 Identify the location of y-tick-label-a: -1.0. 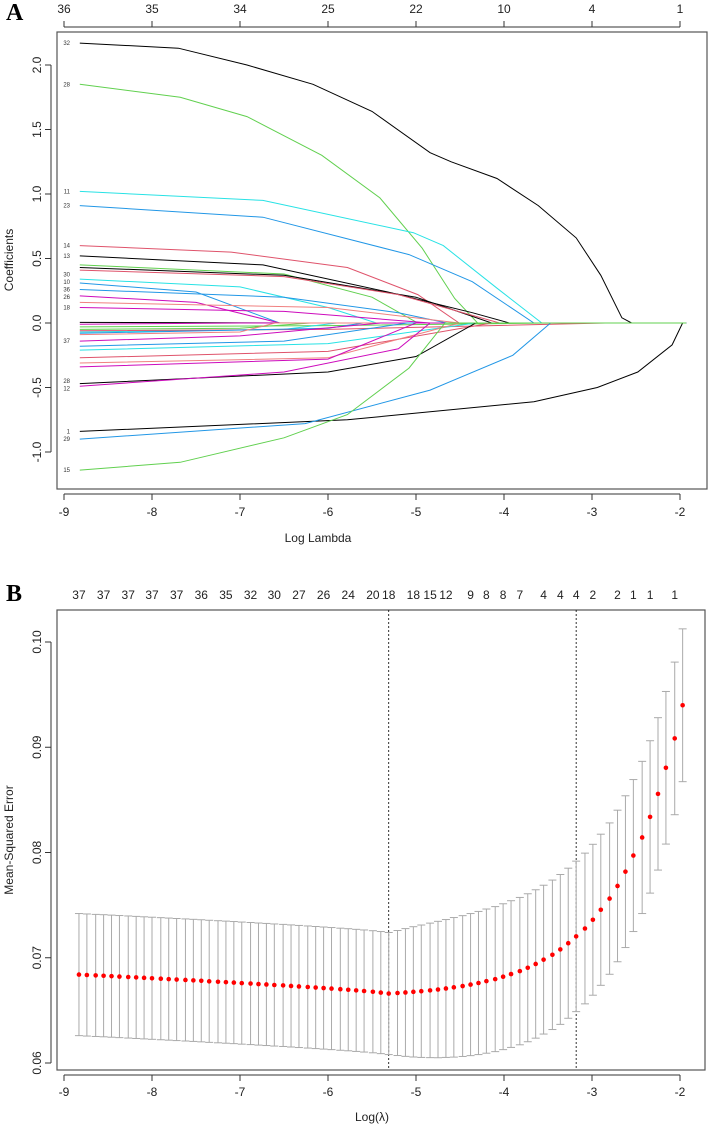
(37, 451).